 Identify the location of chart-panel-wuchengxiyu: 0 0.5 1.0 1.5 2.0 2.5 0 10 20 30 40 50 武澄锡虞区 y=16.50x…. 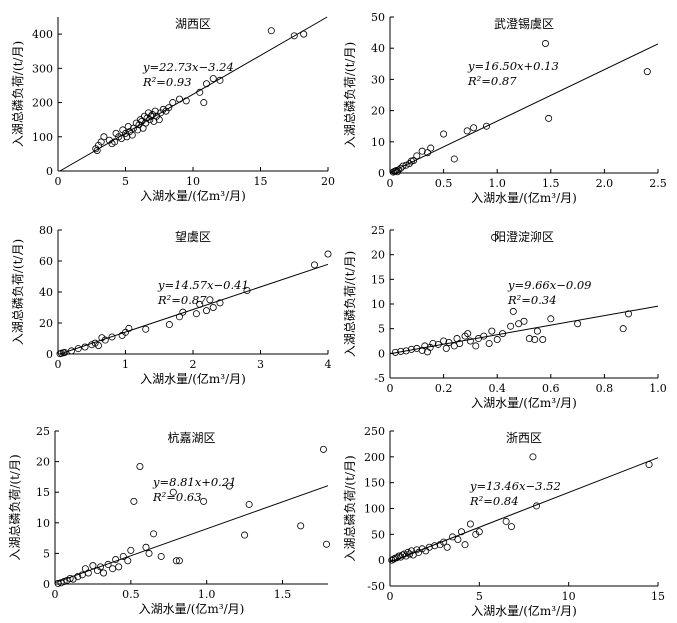
(504, 108).